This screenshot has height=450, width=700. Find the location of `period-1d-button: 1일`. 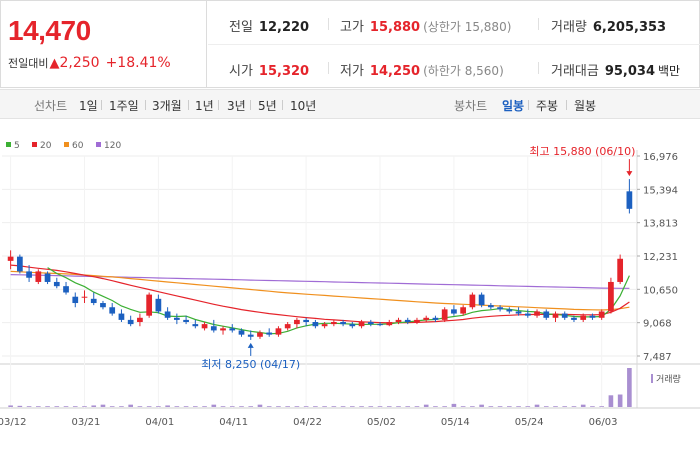

period-1d-button: 1일 is located at coordinates (88, 106).